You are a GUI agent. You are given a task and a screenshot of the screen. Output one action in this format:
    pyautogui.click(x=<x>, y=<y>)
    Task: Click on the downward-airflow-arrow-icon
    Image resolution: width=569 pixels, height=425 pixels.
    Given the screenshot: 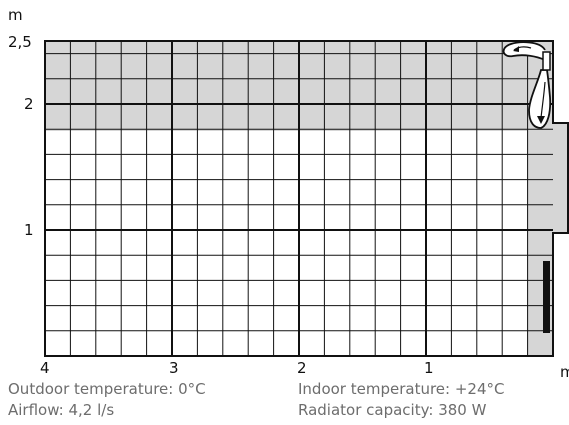 What is the action you would take?
    pyautogui.click(x=540, y=99)
    